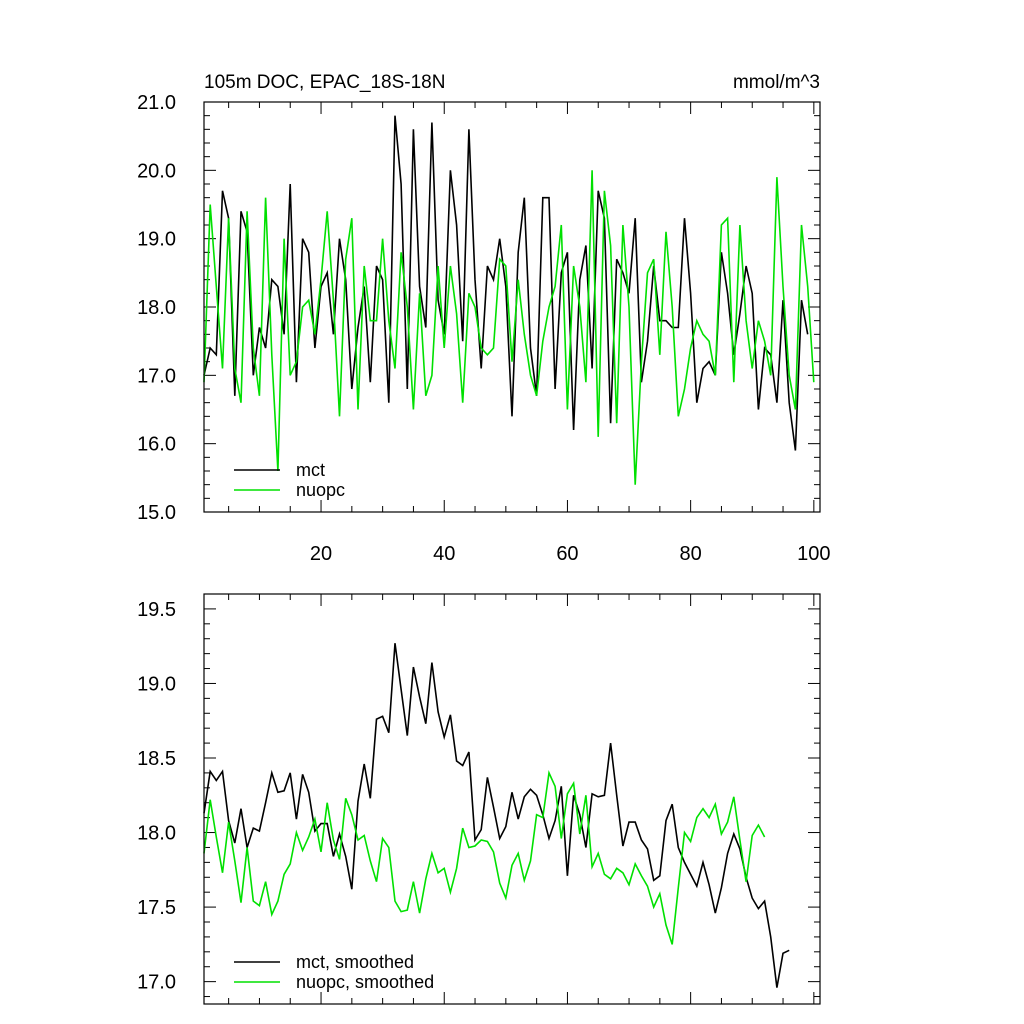 Image resolution: width=1024 pixels, height=1024 pixels. I want to click on y-tick-label: 15.0, so click(156, 513).